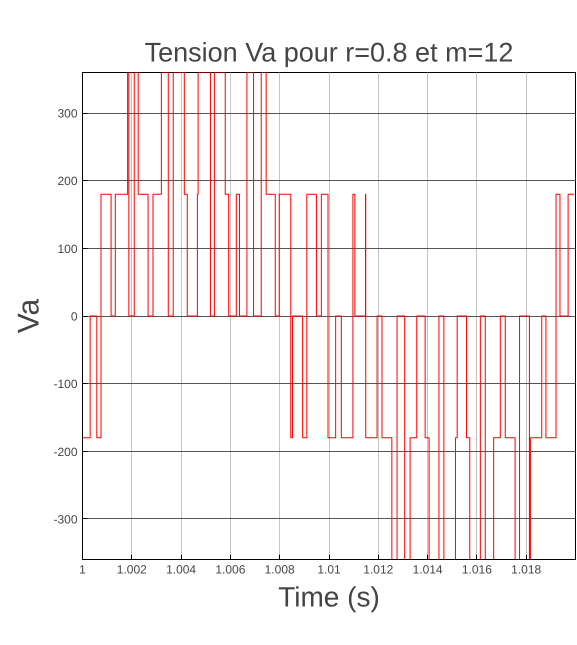 The width and height of the screenshot is (577, 645). Describe the element at coordinates (67, 249) in the screenshot. I see `y-tick-label: 100` at that location.